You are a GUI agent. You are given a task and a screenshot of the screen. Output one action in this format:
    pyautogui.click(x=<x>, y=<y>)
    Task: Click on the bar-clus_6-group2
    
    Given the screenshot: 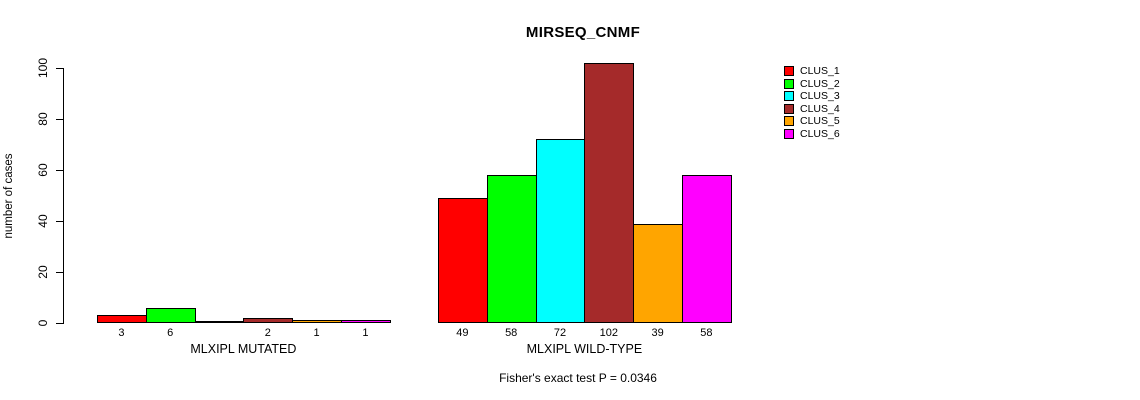 What is the action you would take?
    pyautogui.click(x=707, y=249)
    